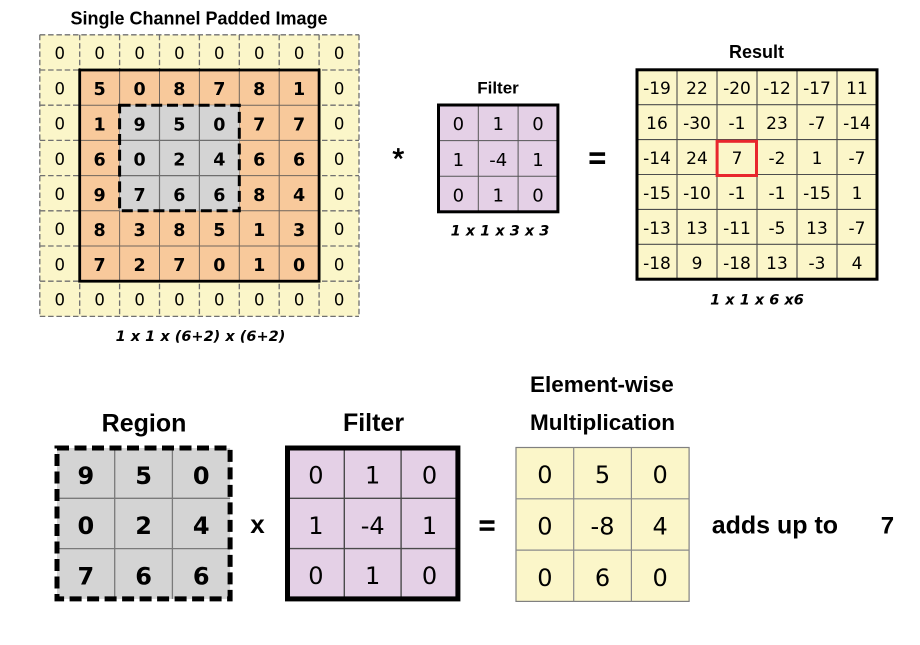  Describe the element at coordinates (201, 337) in the screenshot. I see `svg-text: 1 x 1 x (6+2) x (6+2)` at that location.